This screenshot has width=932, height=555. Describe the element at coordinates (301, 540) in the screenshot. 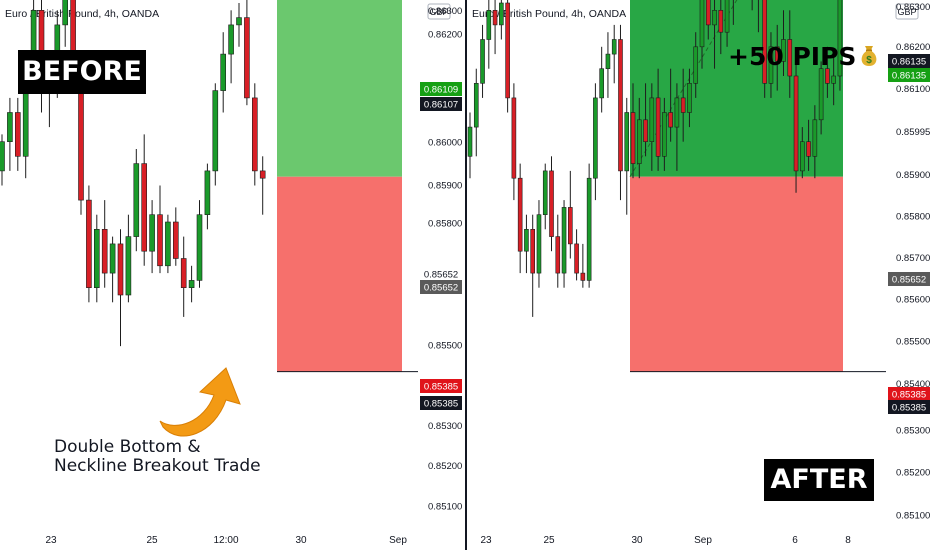

I see `x-tick-label: 30` at that location.